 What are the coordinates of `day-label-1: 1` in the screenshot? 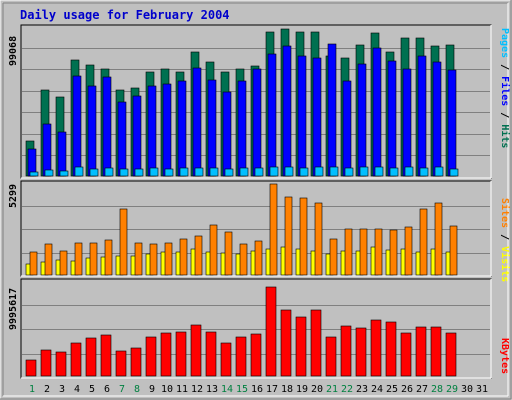 It's located at (32, 389).